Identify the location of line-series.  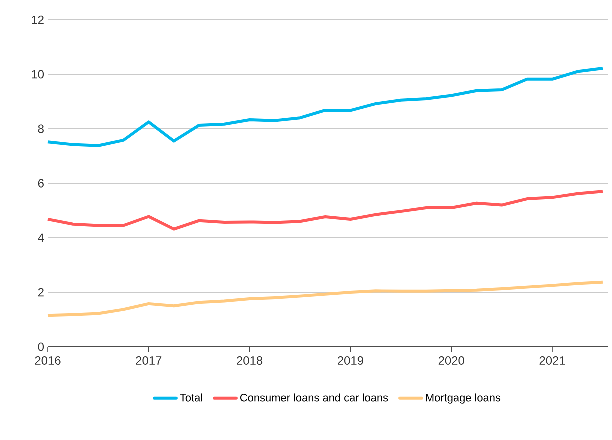
(325, 210).